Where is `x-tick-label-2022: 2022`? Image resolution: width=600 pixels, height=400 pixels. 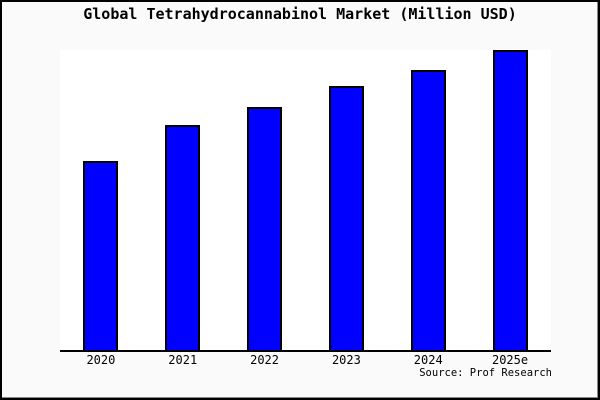 x-tick-label-2022: 2022 is located at coordinates (265, 360).